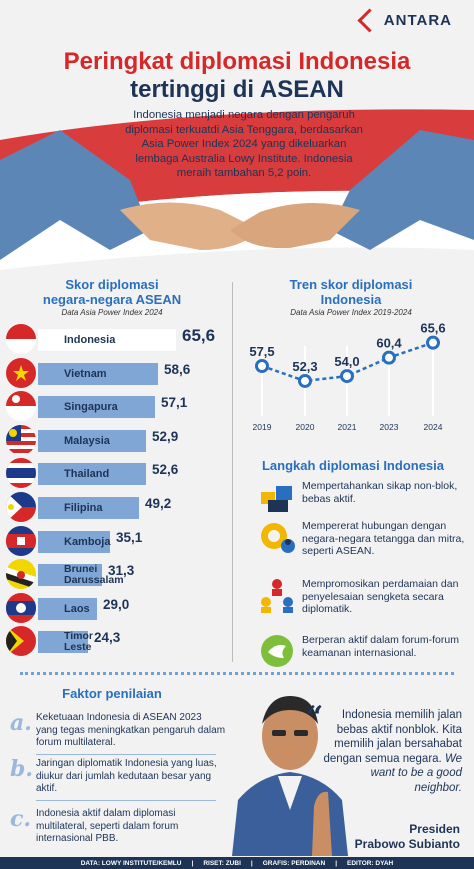  What do you see at coordinates (370, 863) in the screenshot?
I see `credit-editor: EDITOR: DYAH` at bounding box center [370, 863].